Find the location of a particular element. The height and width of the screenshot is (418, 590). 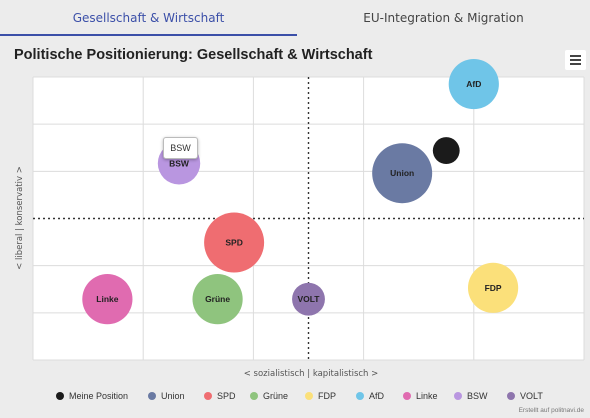

legend-label: Linke is located at coordinates (427, 396).